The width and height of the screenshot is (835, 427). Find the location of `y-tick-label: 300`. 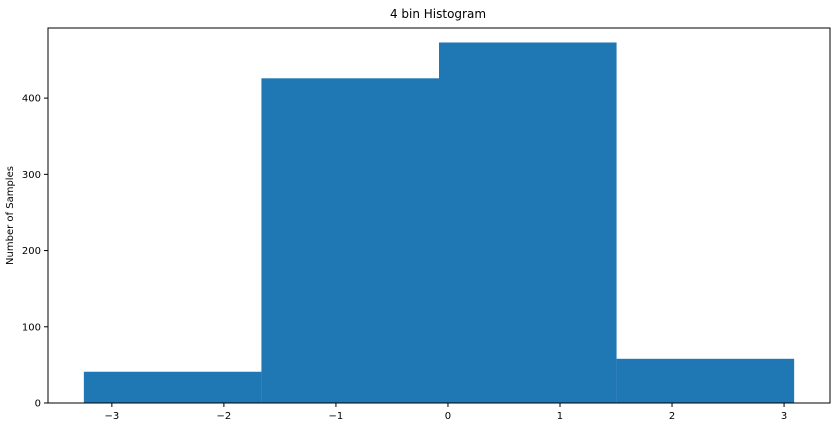

y-tick-label: 300 is located at coordinates (31, 175).